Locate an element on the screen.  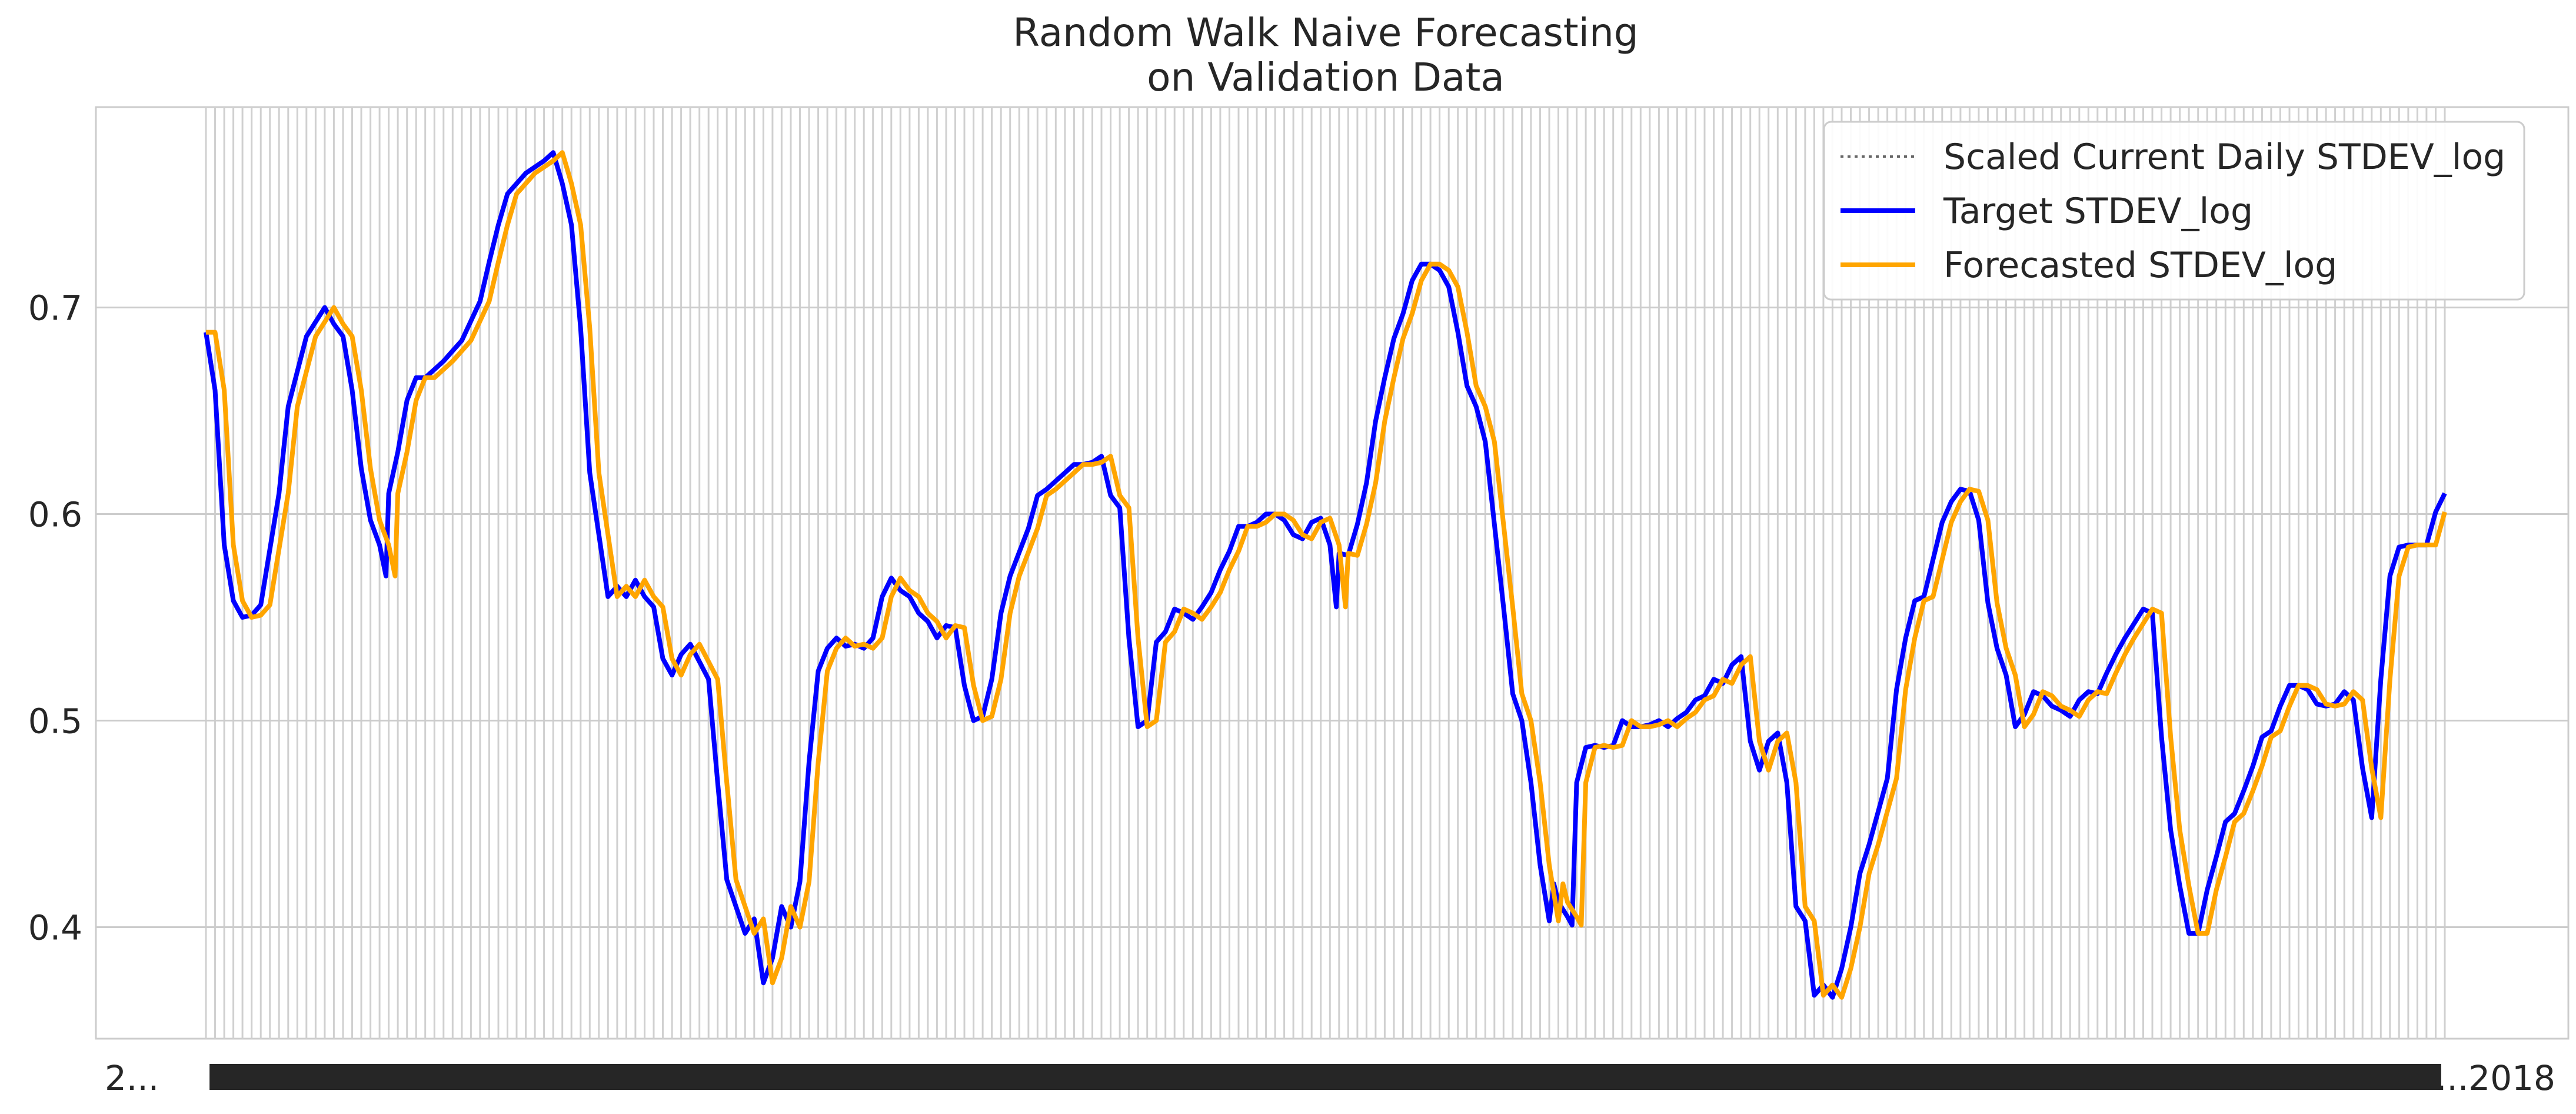
x-tick-label-overlap is located at coordinates (2408, 1077).